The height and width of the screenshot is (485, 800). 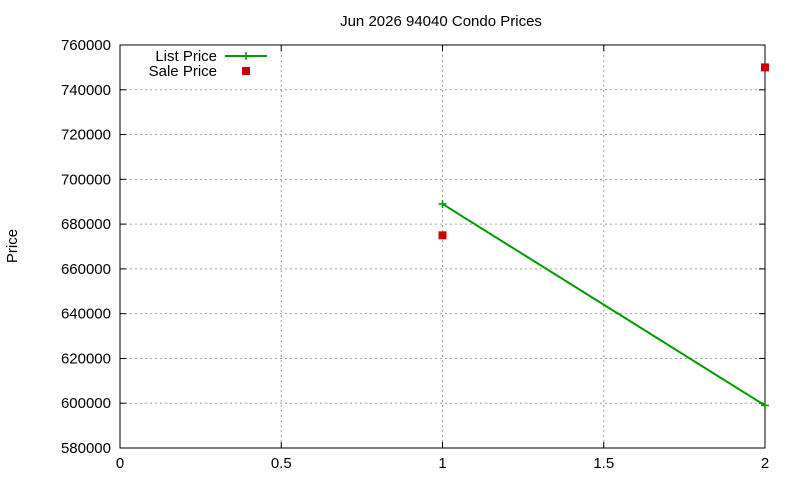 I want to click on y-tick-label: 720000, so click(x=86, y=135).